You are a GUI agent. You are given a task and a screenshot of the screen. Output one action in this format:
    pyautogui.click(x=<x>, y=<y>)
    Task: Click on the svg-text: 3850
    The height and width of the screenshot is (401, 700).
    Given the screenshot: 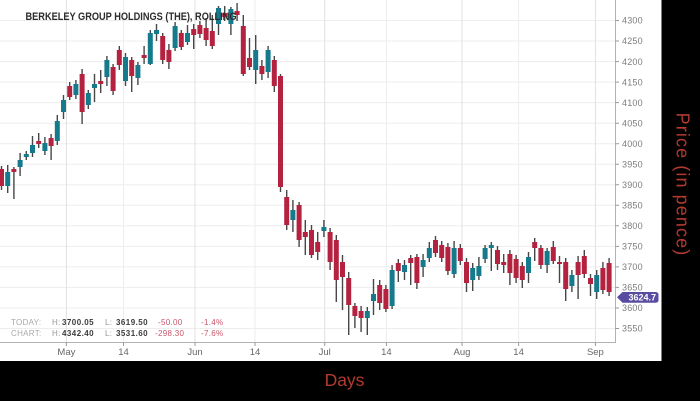 What is the action you would take?
    pyautogui.click(x=632, y=206)
    